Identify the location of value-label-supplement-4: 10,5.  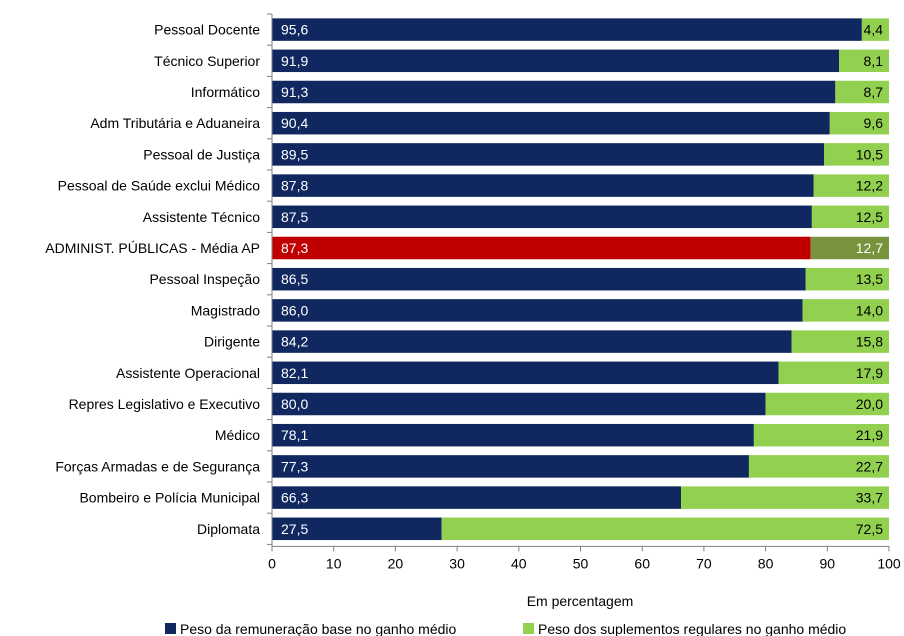
(869, 154).